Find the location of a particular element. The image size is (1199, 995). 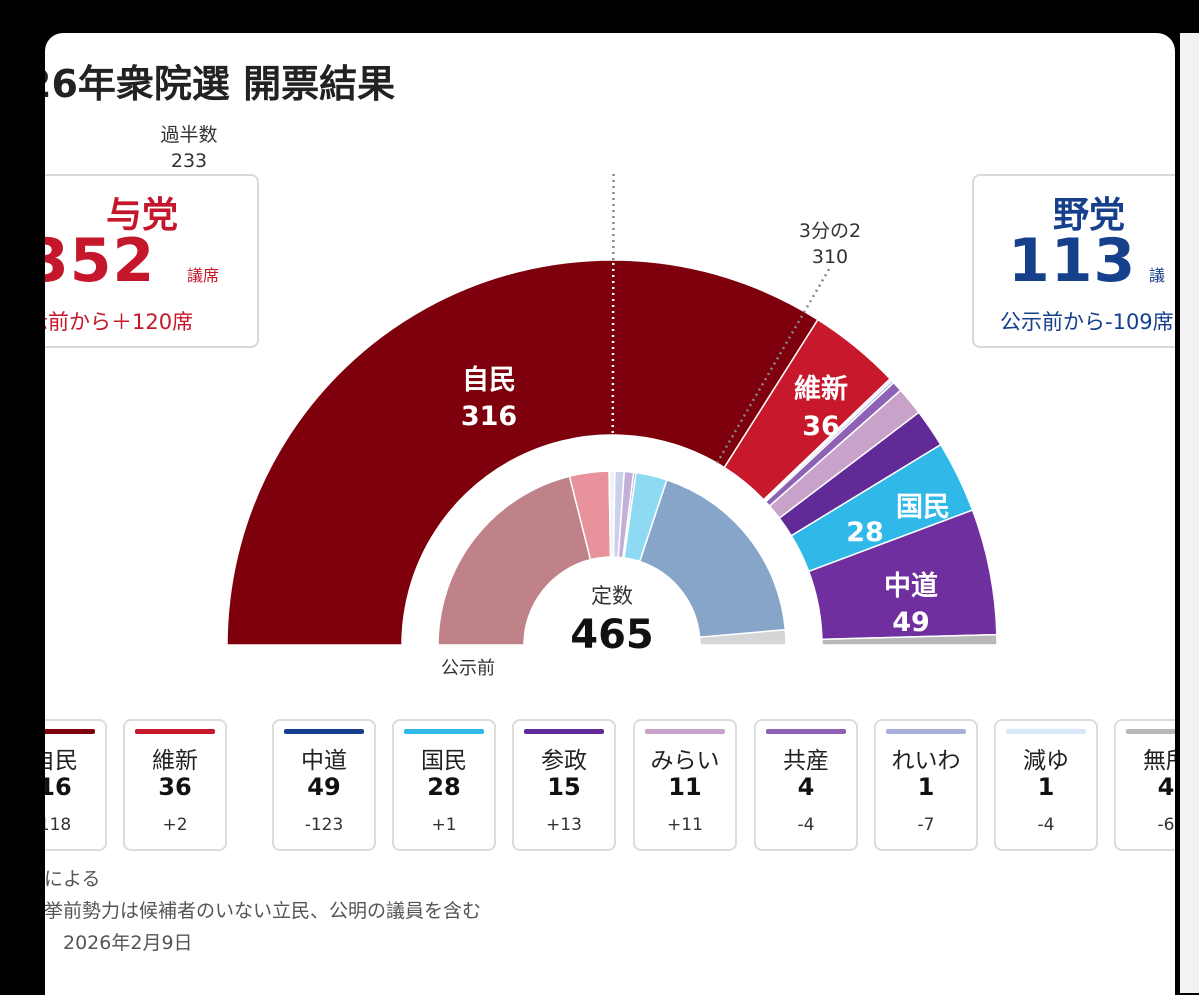

two-thirds-value: 310 is located at coordinates (830, 257).